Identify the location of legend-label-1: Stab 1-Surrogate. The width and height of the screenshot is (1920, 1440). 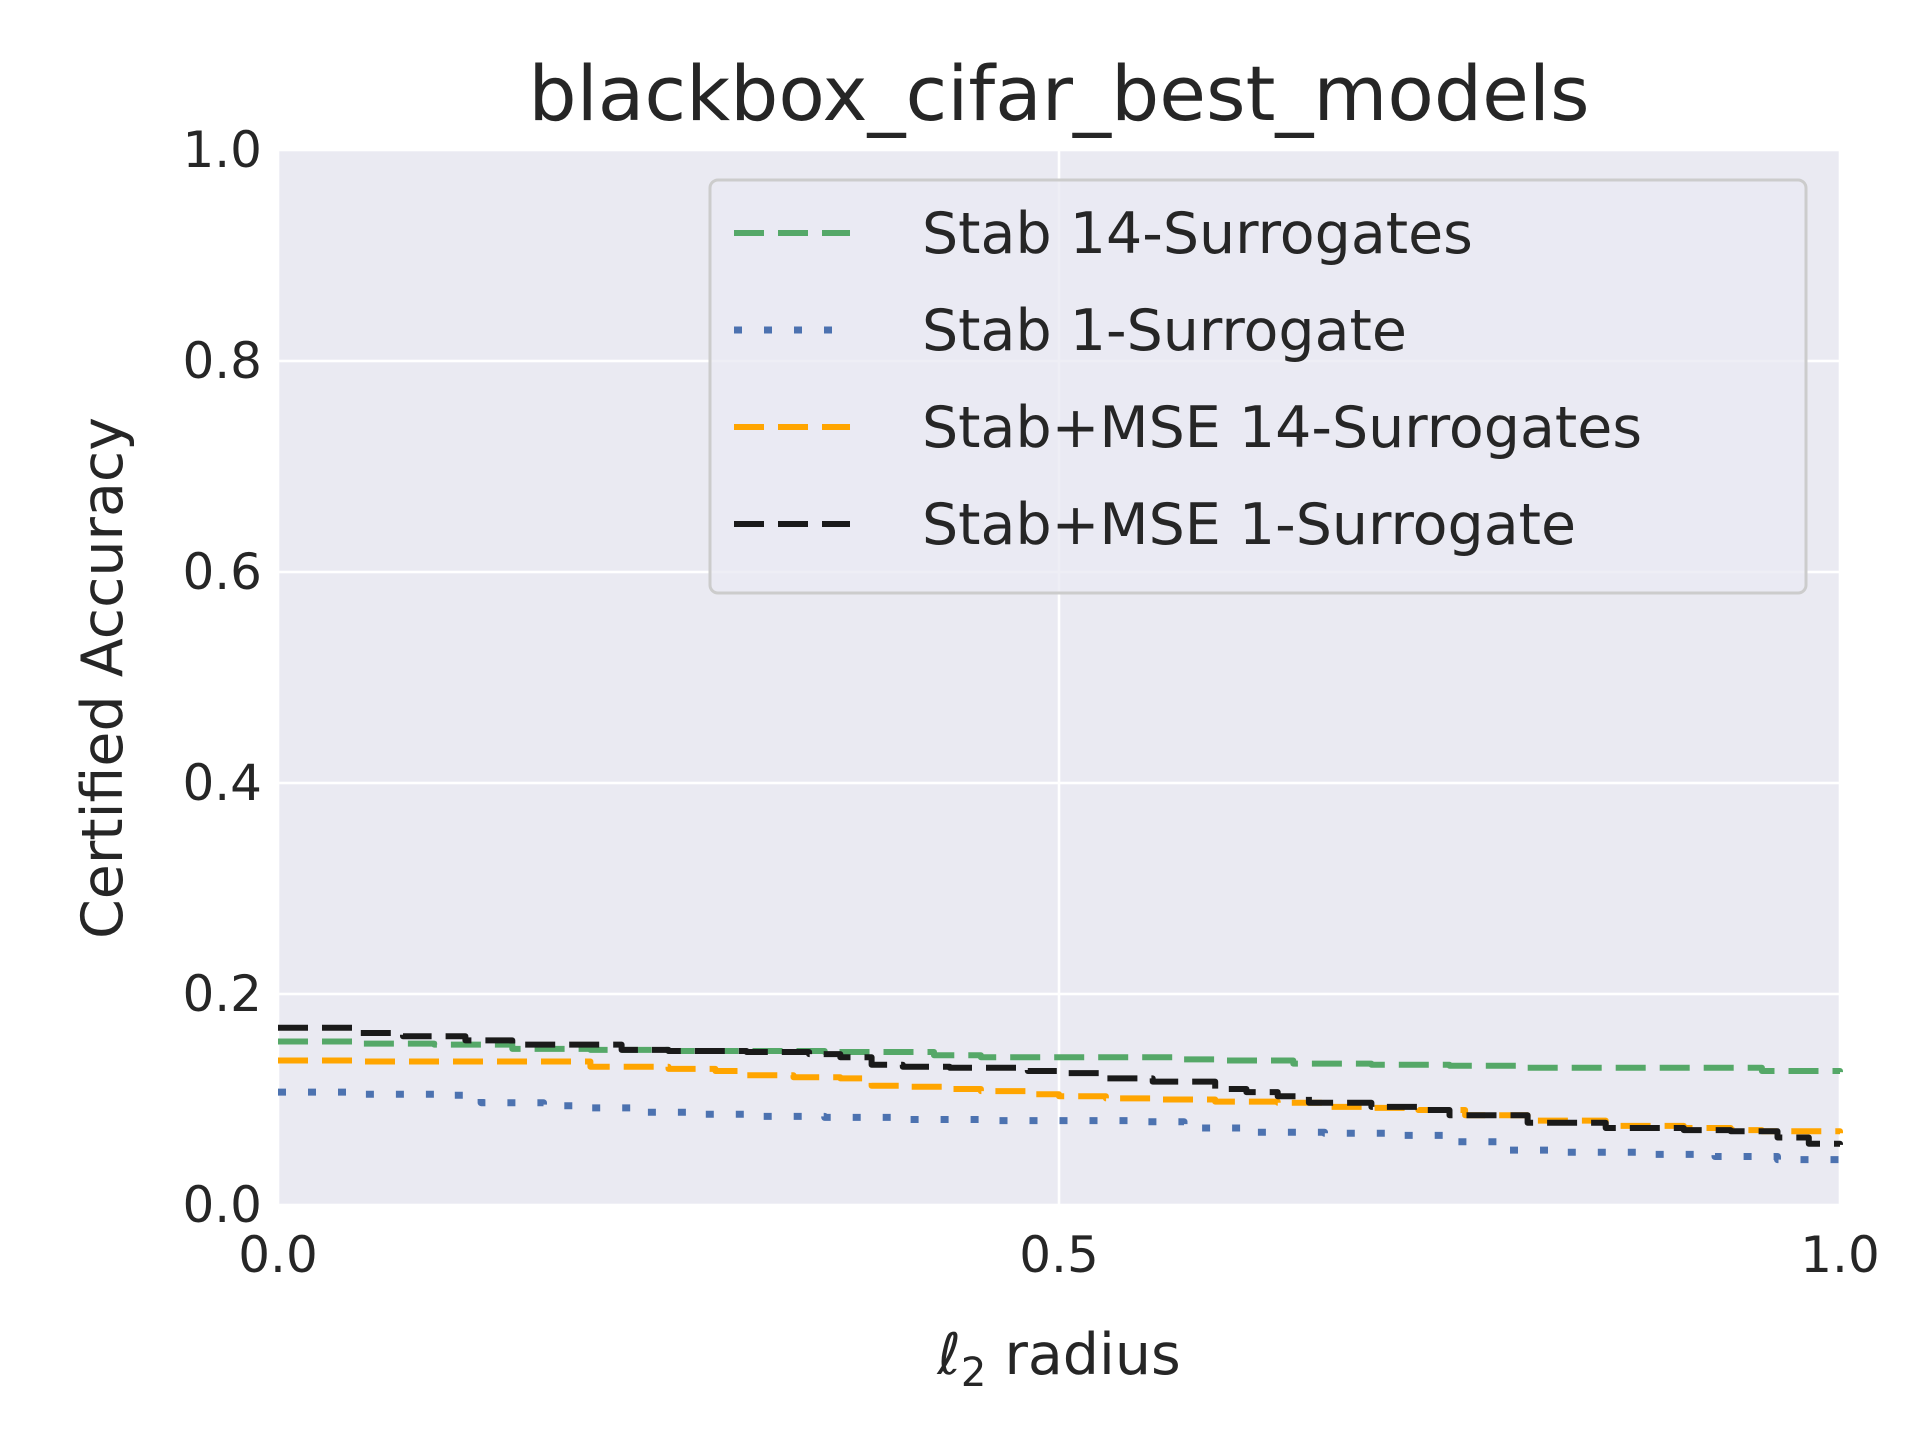
(1164, 331).